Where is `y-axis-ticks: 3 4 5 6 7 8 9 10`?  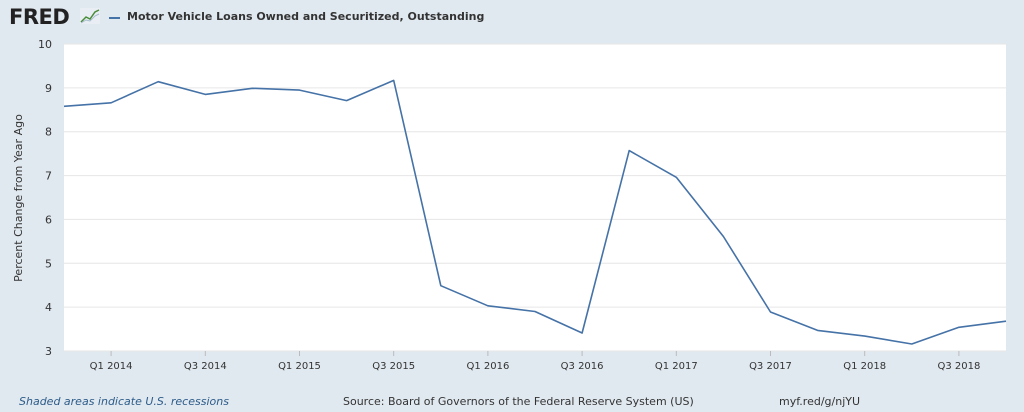
y-axis-ticks: 3 4 5 6 7 8 9 10 is located at coordinates (45, 198).